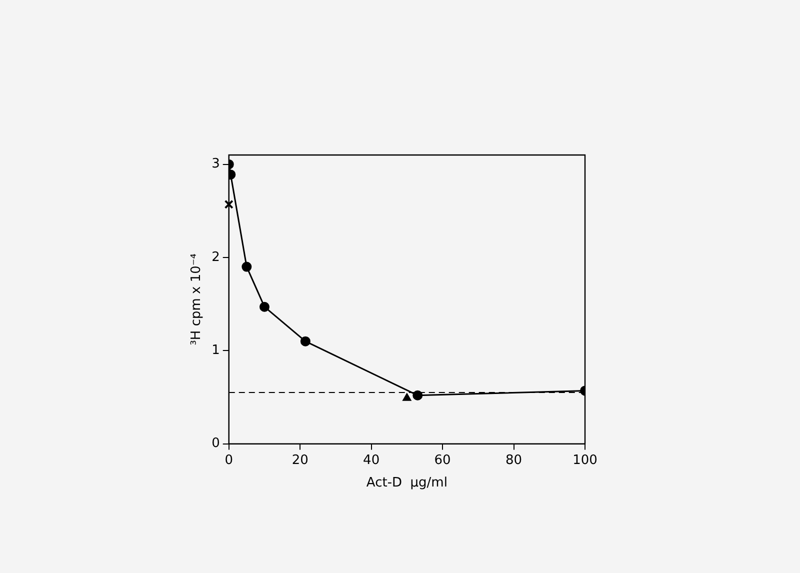  Describe the element at coordinates (216, 257) in the screenshot. I see `y-tick-label: 2` at that location.